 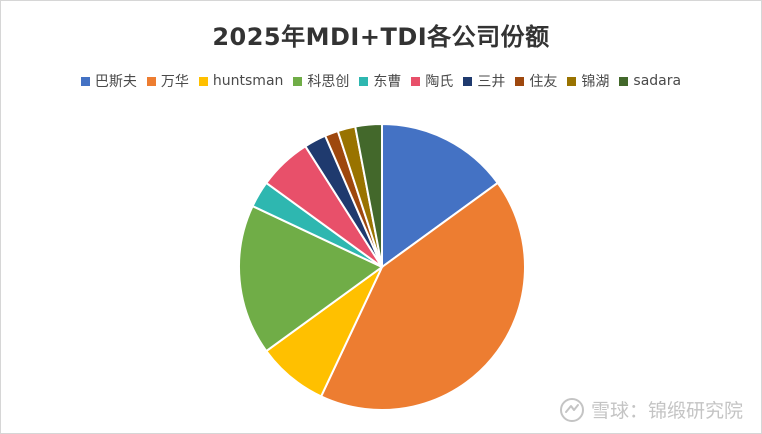 I want to click on legend-item: 科思创, so click(x=321, y=81).